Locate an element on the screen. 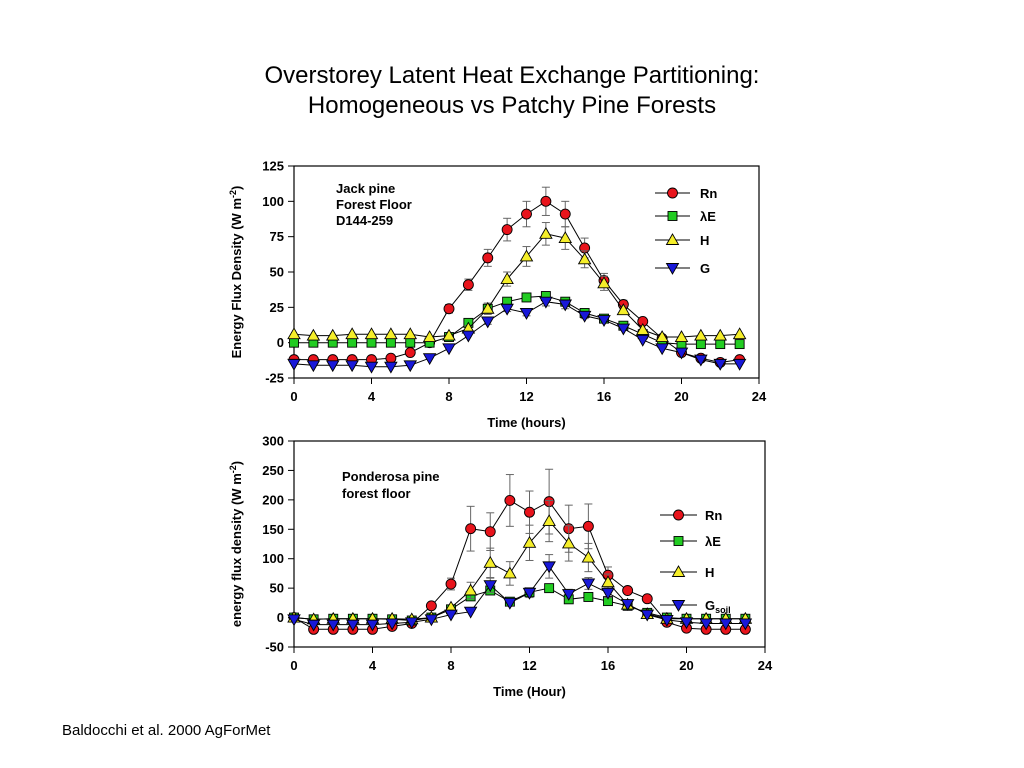 The width and height of the screenshot is (1024, 768). citation: Baldocchi et al. 2000 AgForMet is located at coordinates (166, 730).